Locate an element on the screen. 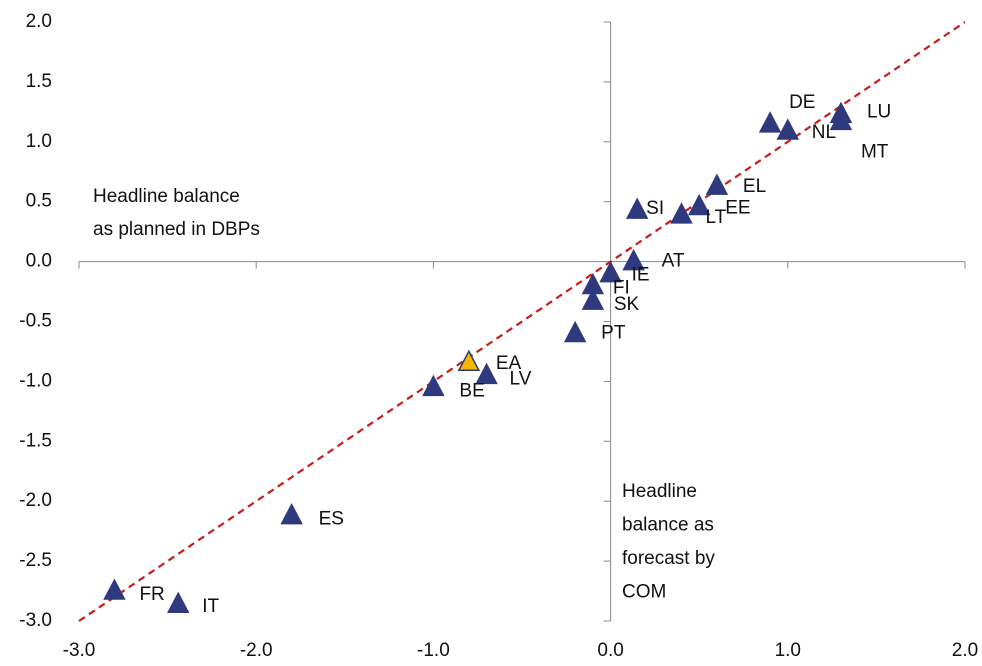 The image size is (982, 666). y-tick-label: -1.5 is located at coordinates (35, 440).